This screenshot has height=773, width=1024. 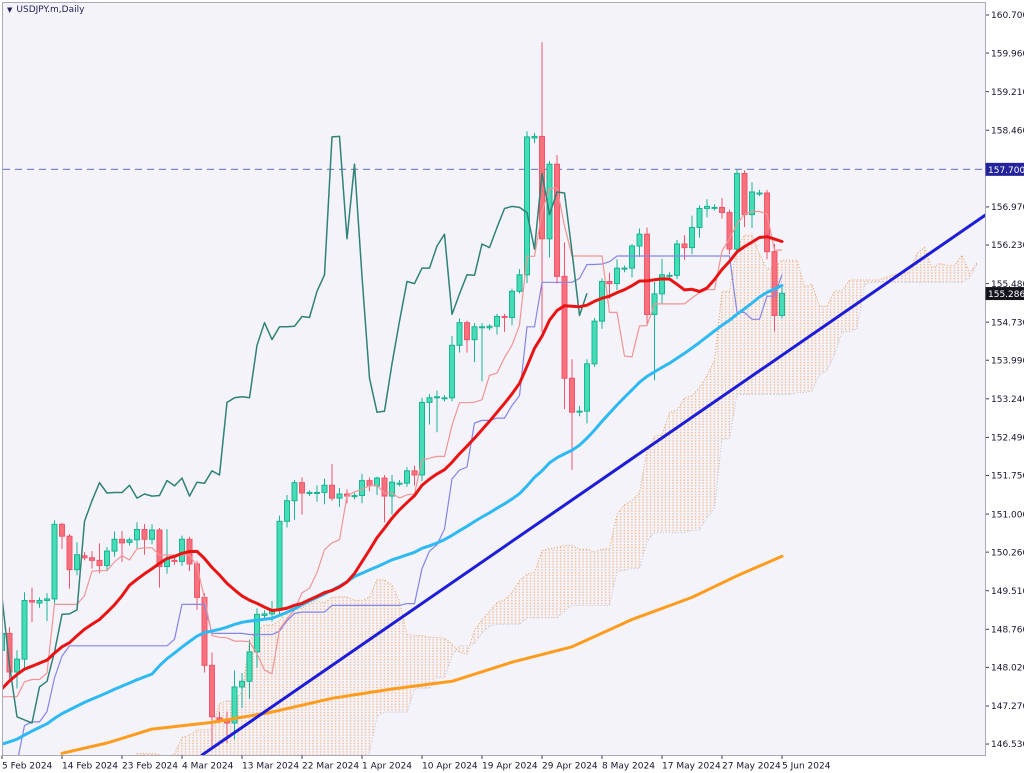 I want to click on price-tick-label: 153.240, so click(x=1007, y=400).